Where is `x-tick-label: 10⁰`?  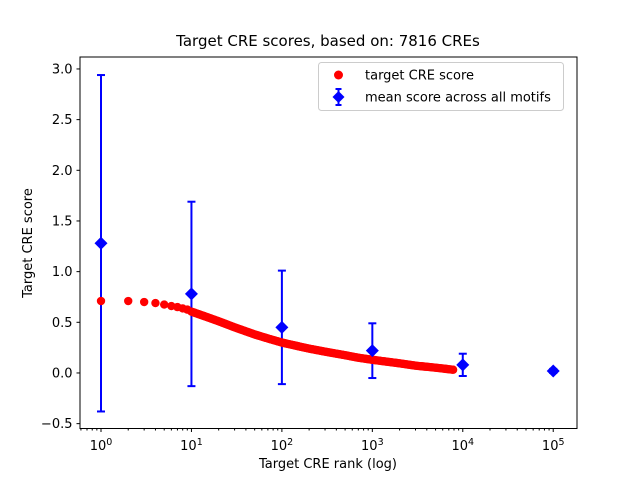 x-tick-label: 10⁰ is located at coordinates (101, 445).